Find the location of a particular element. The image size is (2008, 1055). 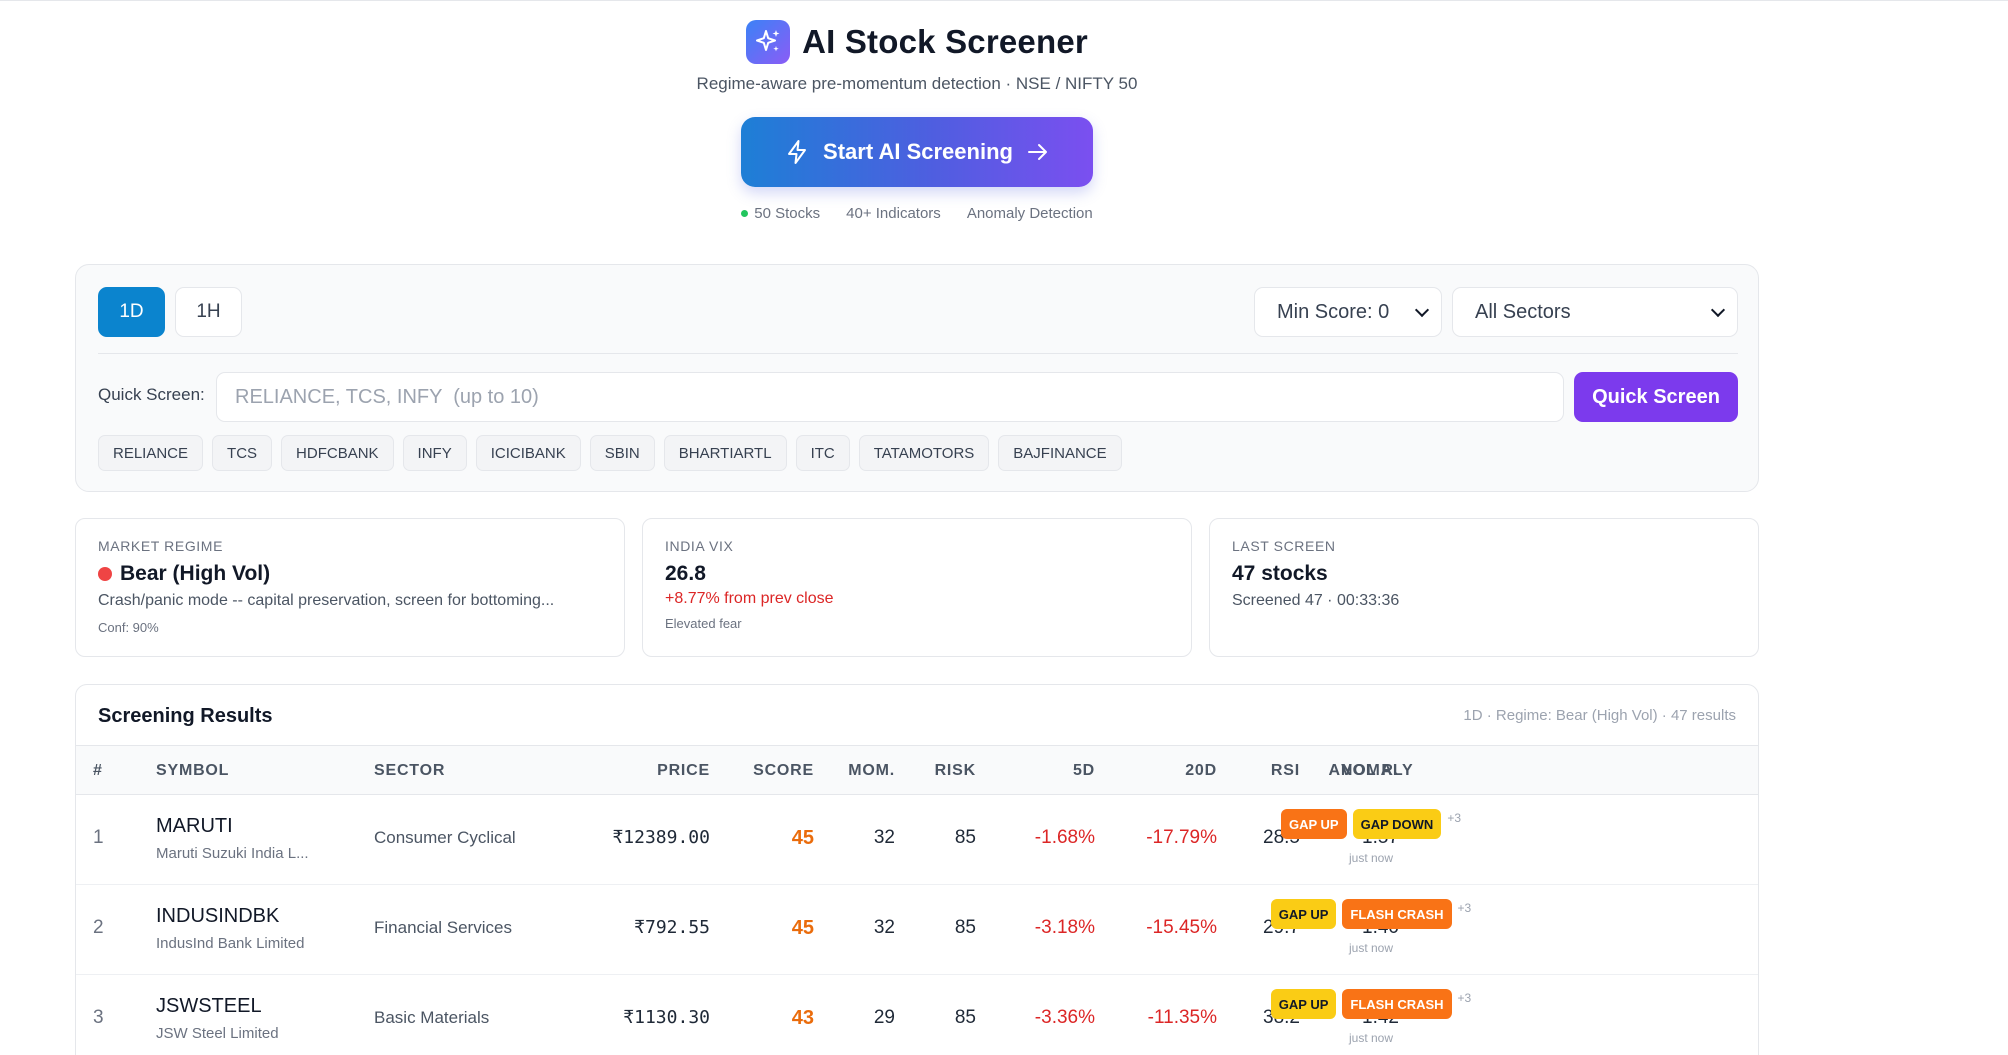

top-border is located at coordinates (1004, 0).